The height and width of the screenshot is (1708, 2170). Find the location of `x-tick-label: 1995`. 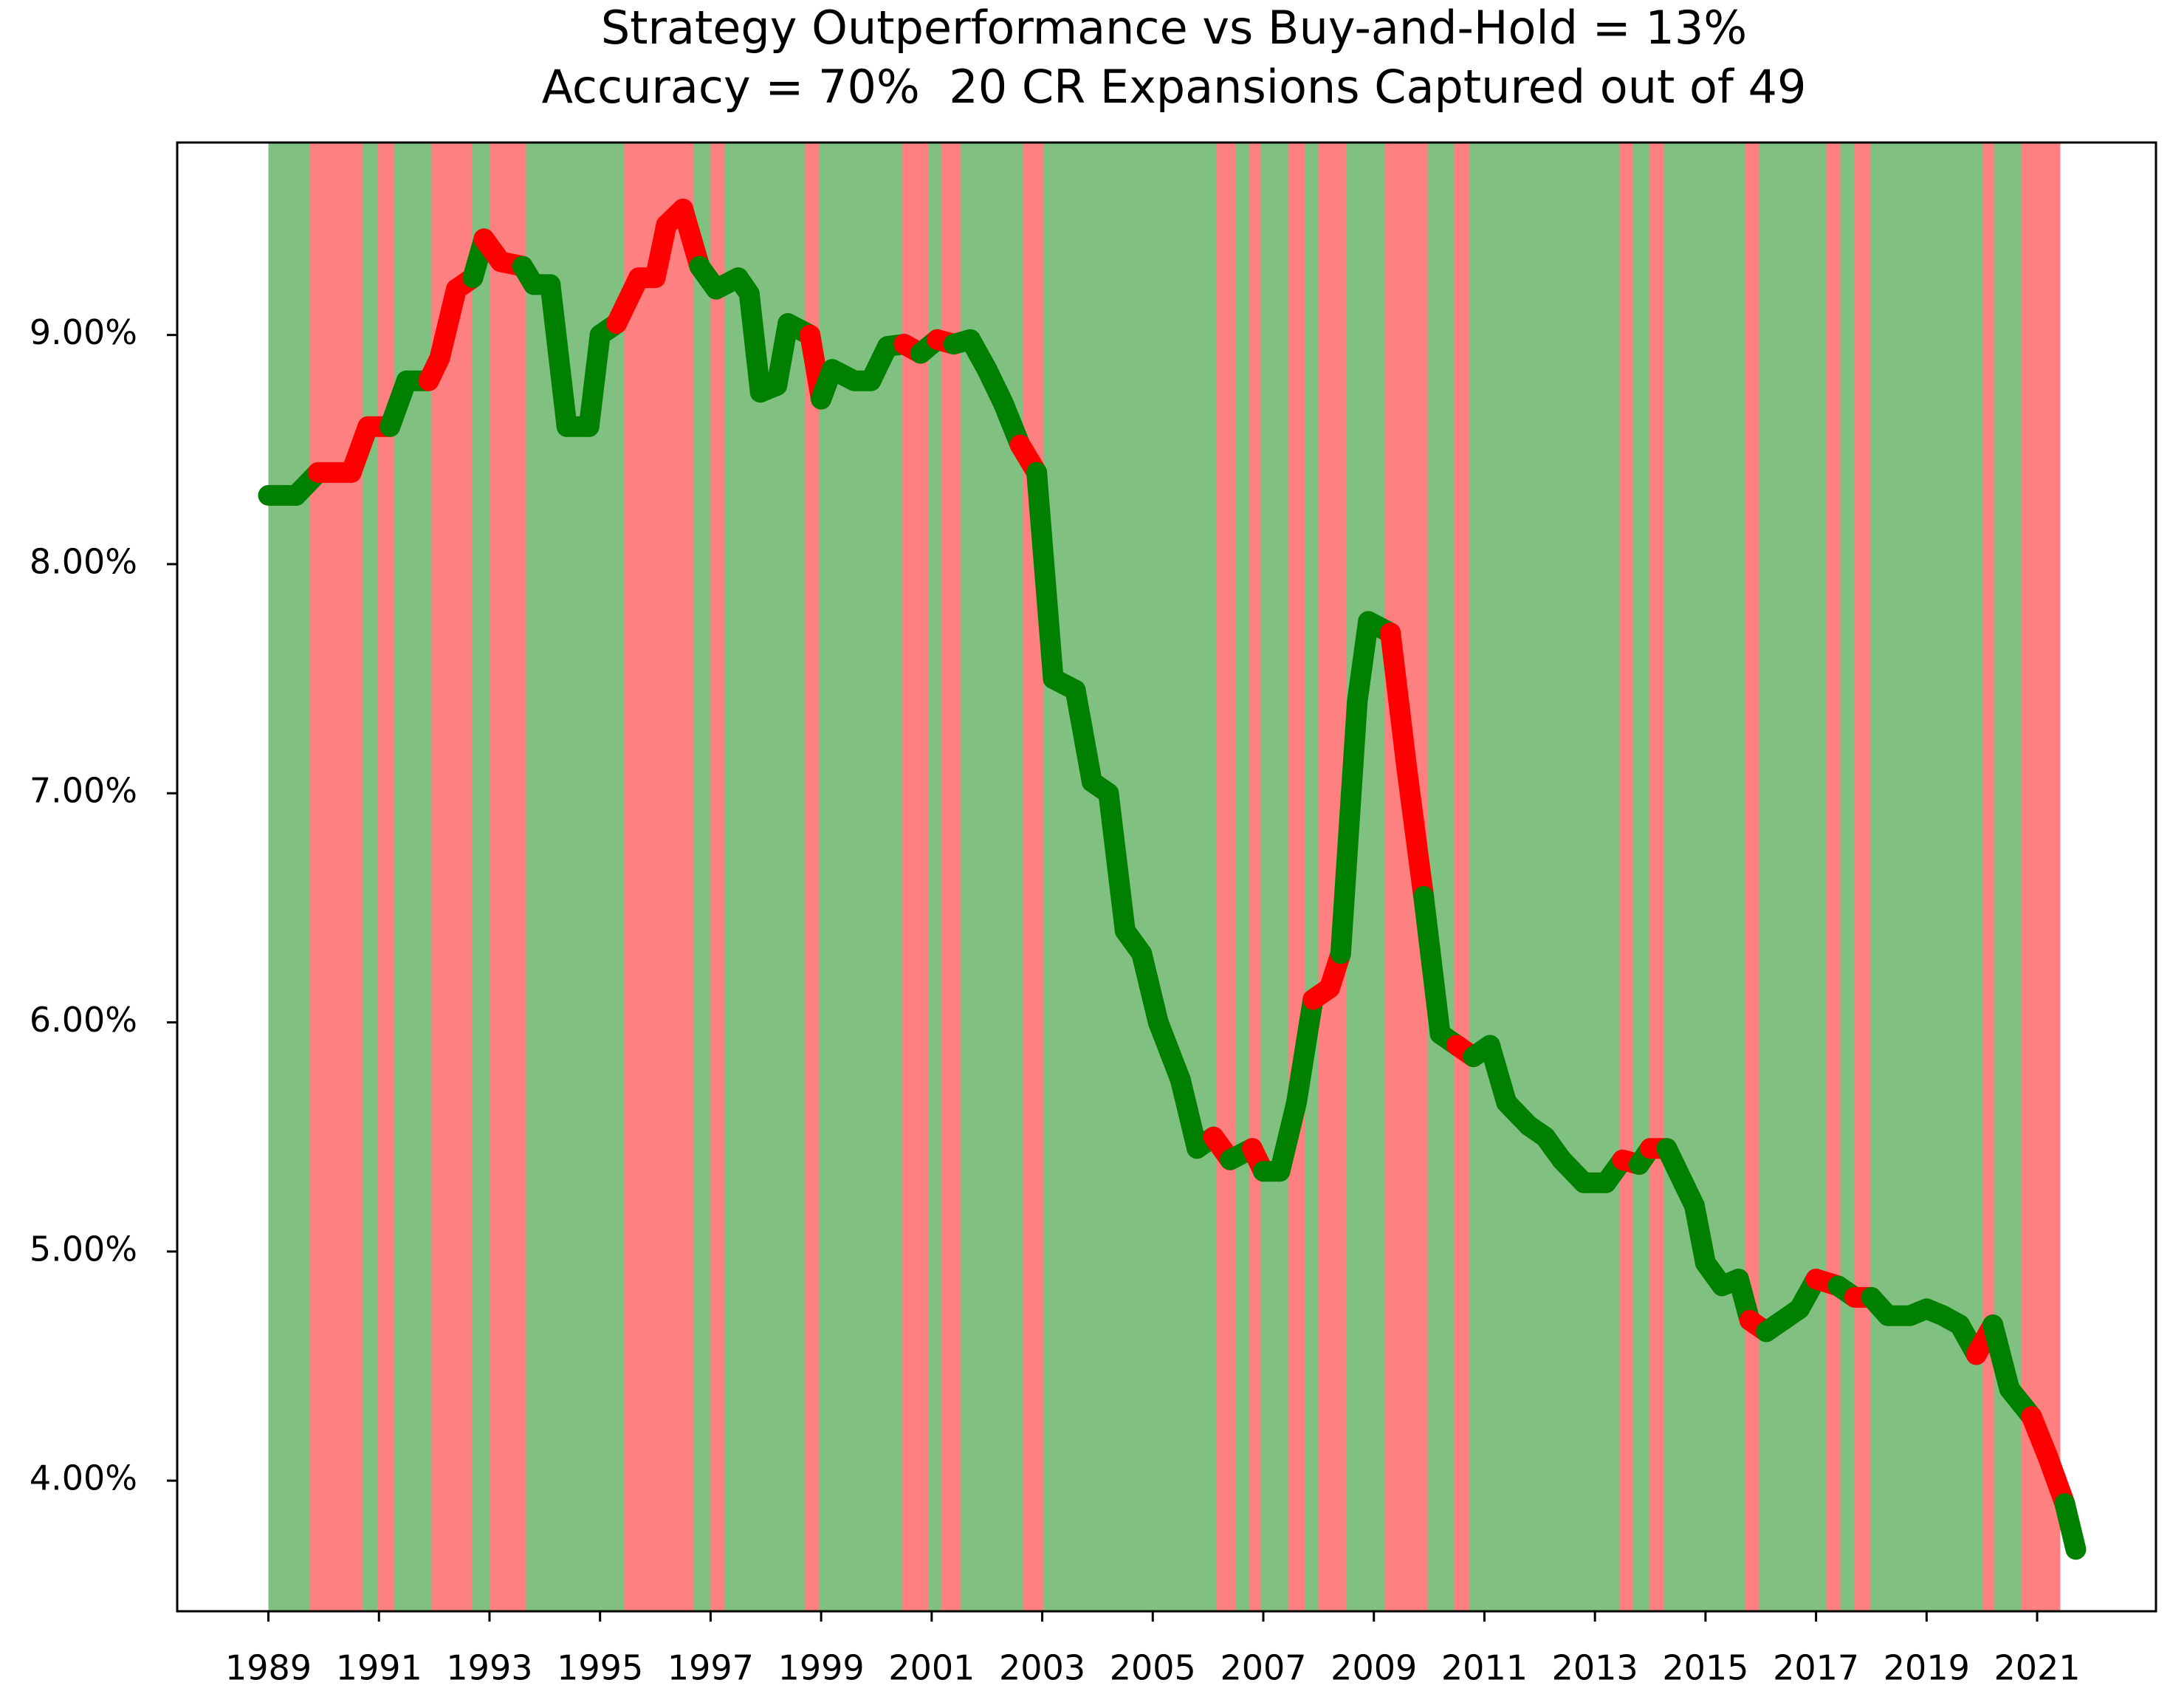

x-tick-label: 1995 is located at coordinates (600, 1668).